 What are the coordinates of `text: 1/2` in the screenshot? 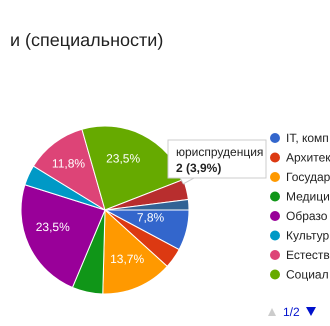 It's located at (291, 312).